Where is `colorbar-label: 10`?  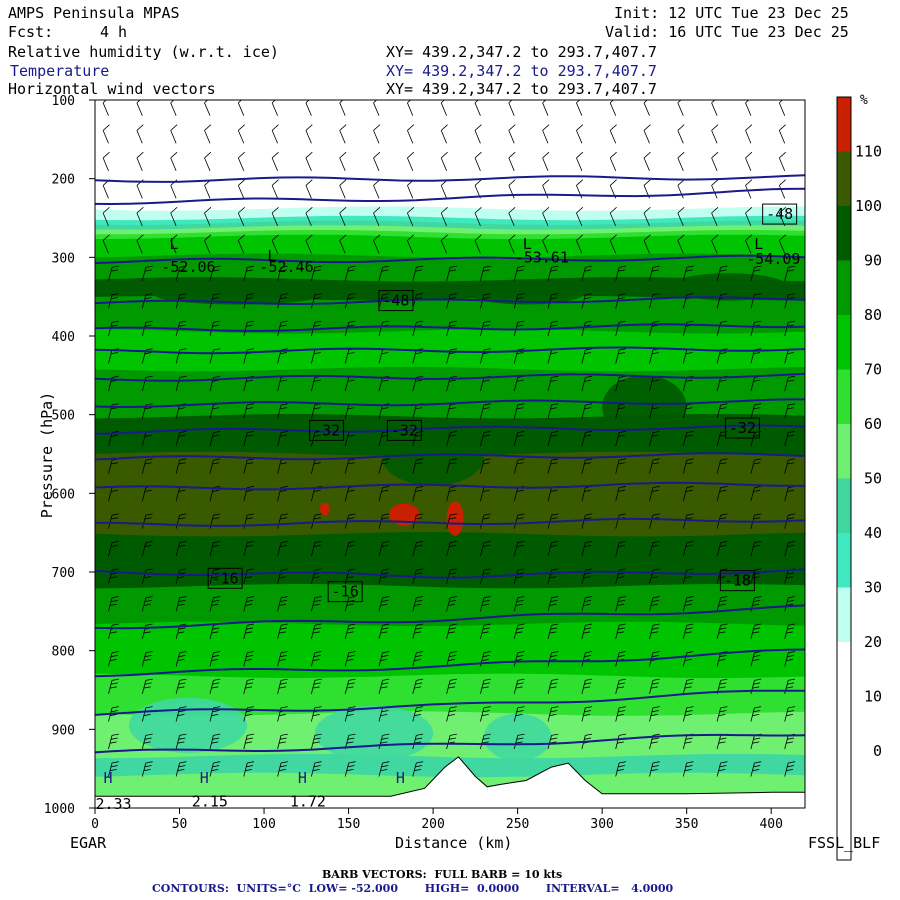 colorbar-label: 10 is located at coordinates (873, 697).